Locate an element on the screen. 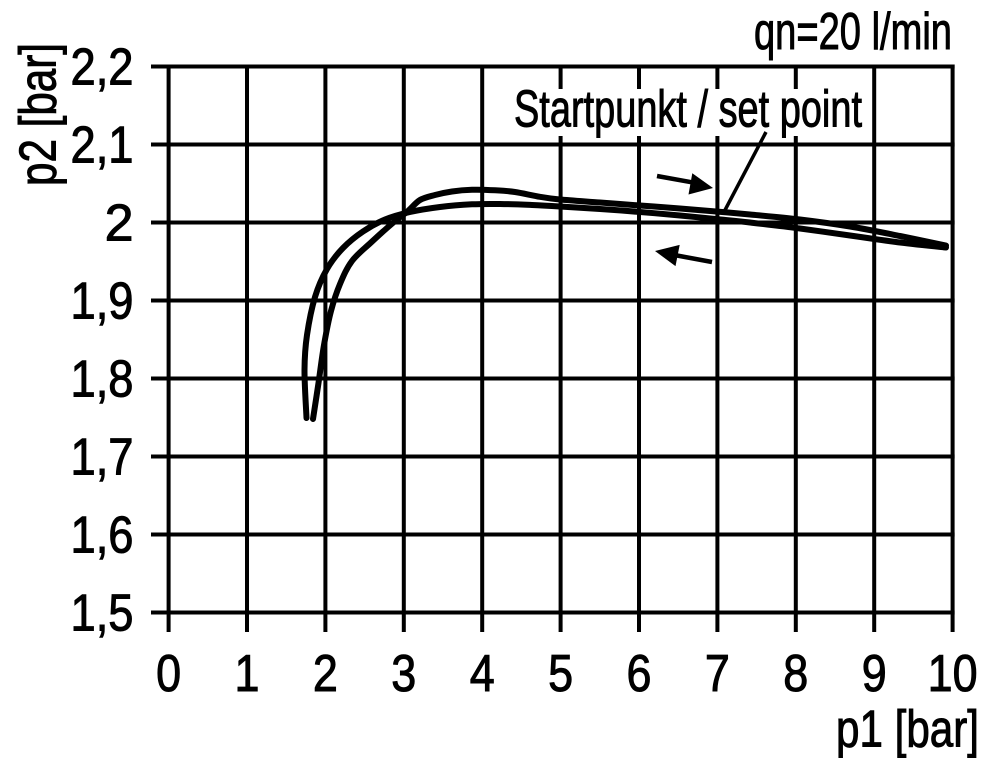 This screenshot has width=1000, height=764. svg-text: qn=20 l/min is located at coordinates (853, 32).